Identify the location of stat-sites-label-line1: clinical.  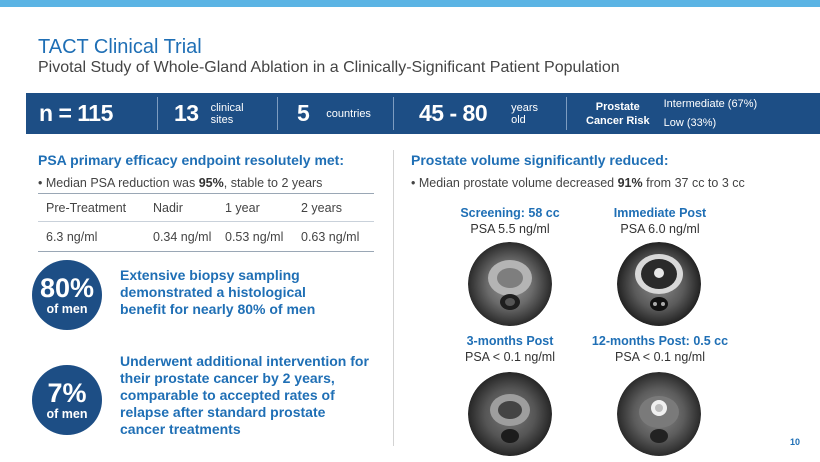
(227, 107).